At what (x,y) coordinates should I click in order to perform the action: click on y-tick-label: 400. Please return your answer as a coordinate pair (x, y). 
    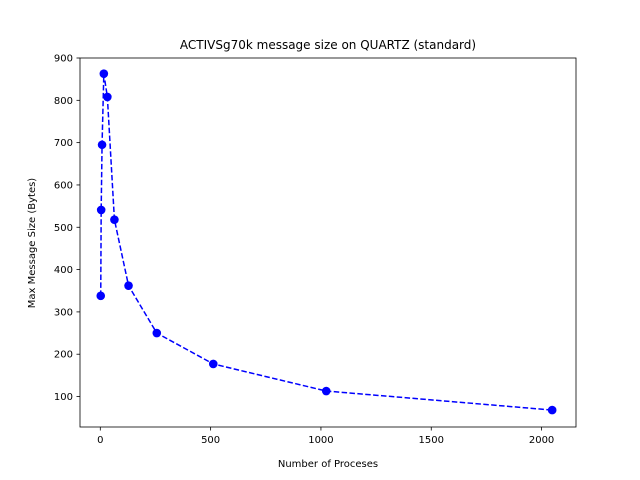
    Looking at the image, I should click on (63, 270).